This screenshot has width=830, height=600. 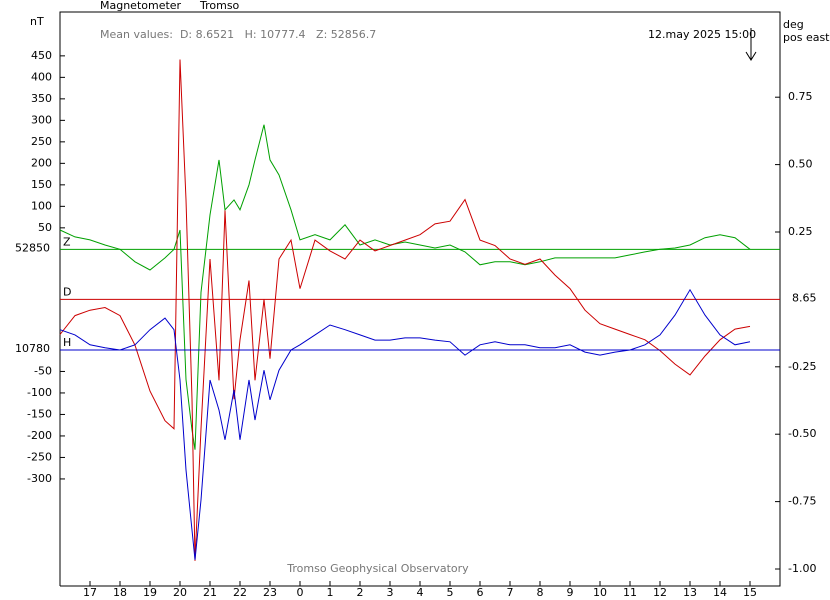 I want to click on x-tick-label: 3, so click(x=390, y=592).